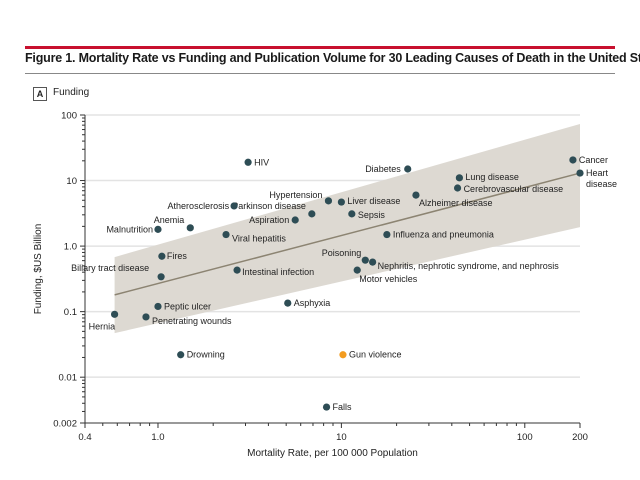  I want to click on y-tick-label: 0.01, so click(68, 378).